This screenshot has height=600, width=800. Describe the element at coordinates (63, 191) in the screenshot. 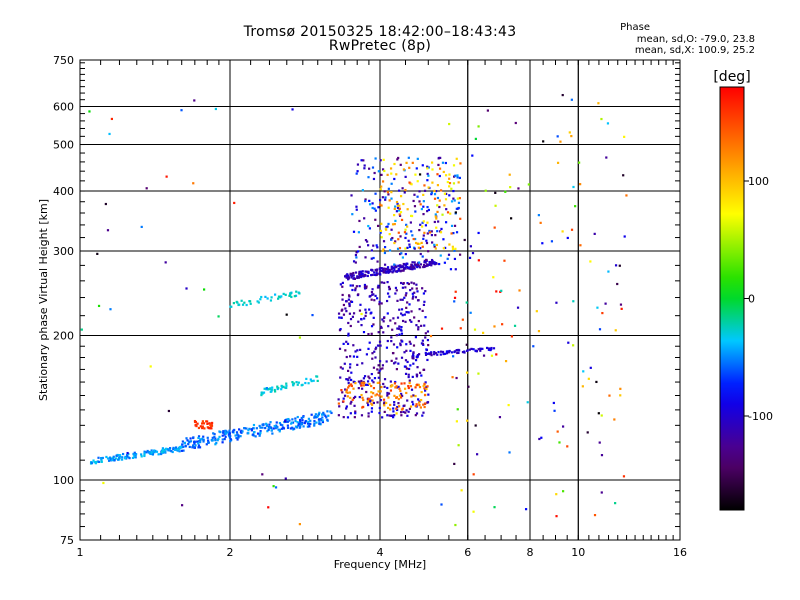

I see `y-tick-label: 400` at that location.